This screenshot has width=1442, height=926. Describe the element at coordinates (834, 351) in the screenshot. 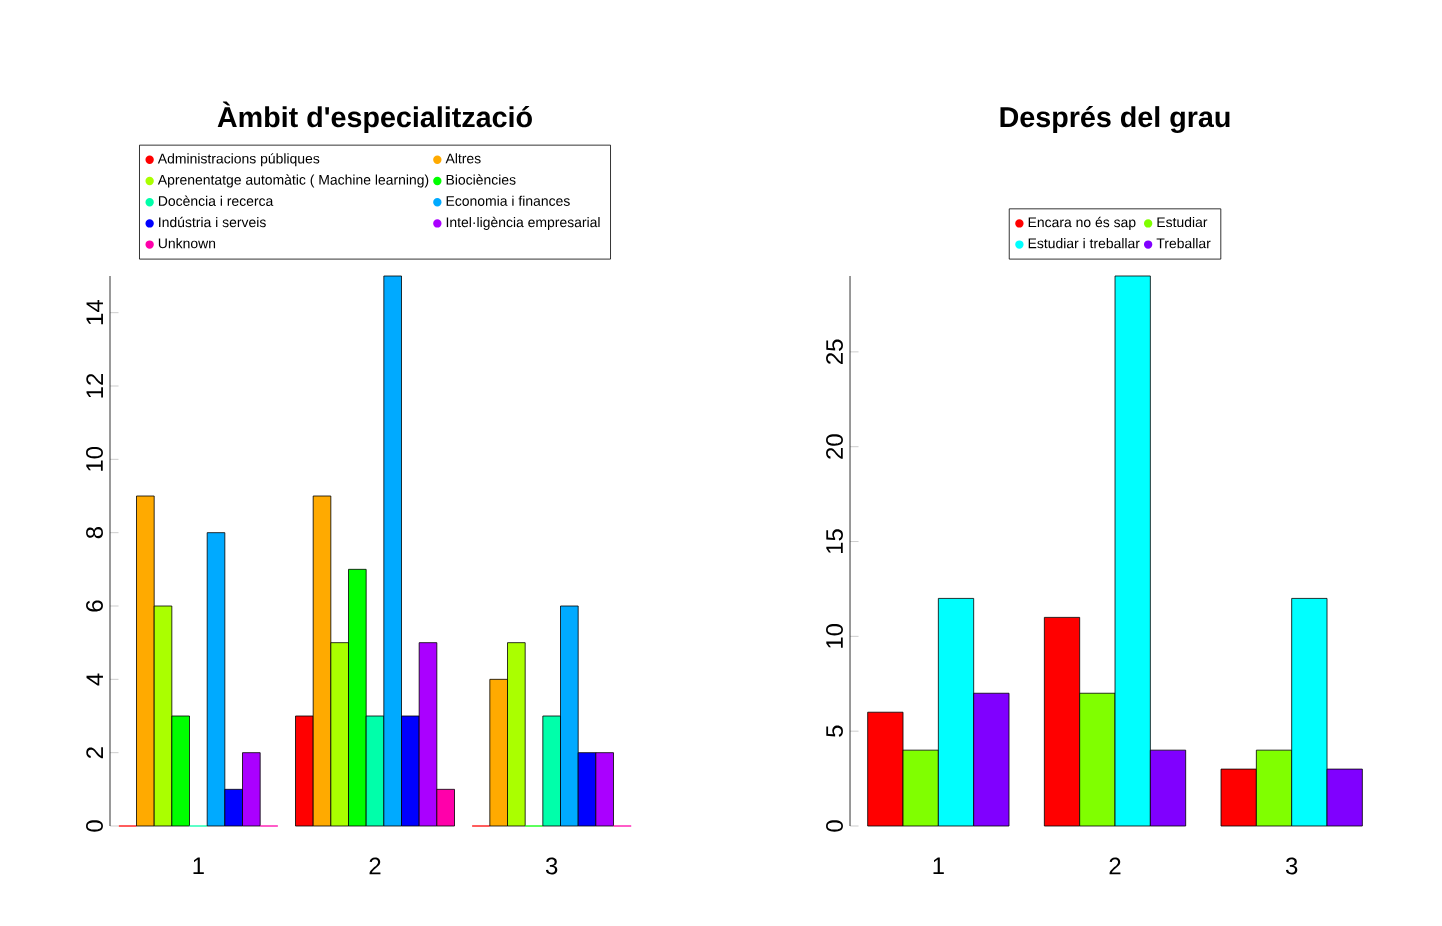

I see `y-tick-label: 25` at that location.